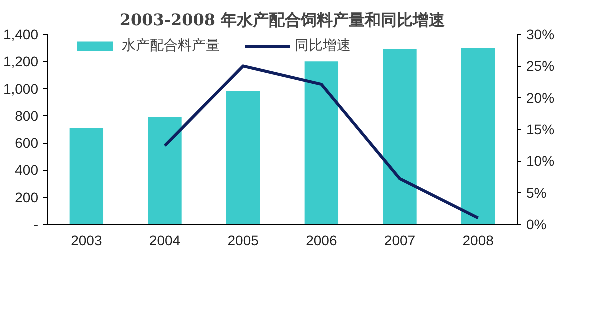 This screenshot has width=600, height=331. Describe the element at coordinates (323, 46) in the screenshot. I see `legend-label: 同比增速` at that location.